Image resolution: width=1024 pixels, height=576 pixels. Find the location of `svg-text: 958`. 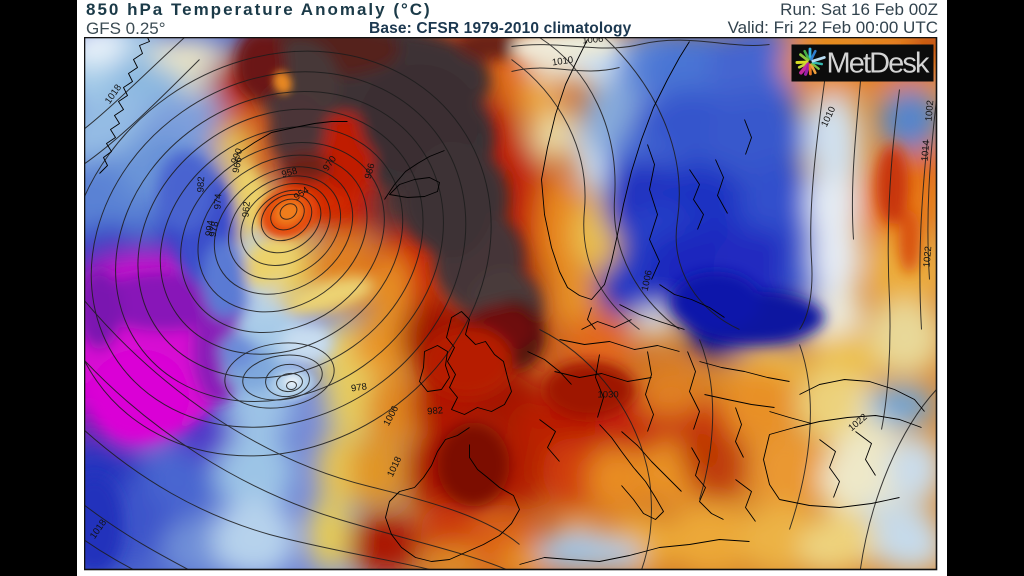

svg-text: 958 is located at coordinates (289, 173).